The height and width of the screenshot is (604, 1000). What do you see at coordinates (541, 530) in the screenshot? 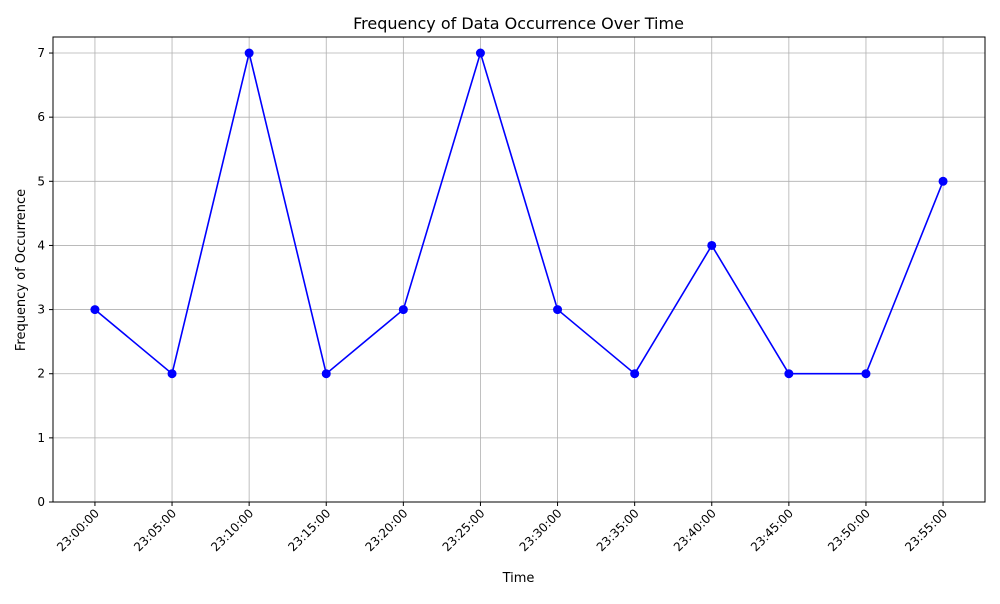
I see `x-tick-label: 23:30:00` at bounding box center [541, 530].